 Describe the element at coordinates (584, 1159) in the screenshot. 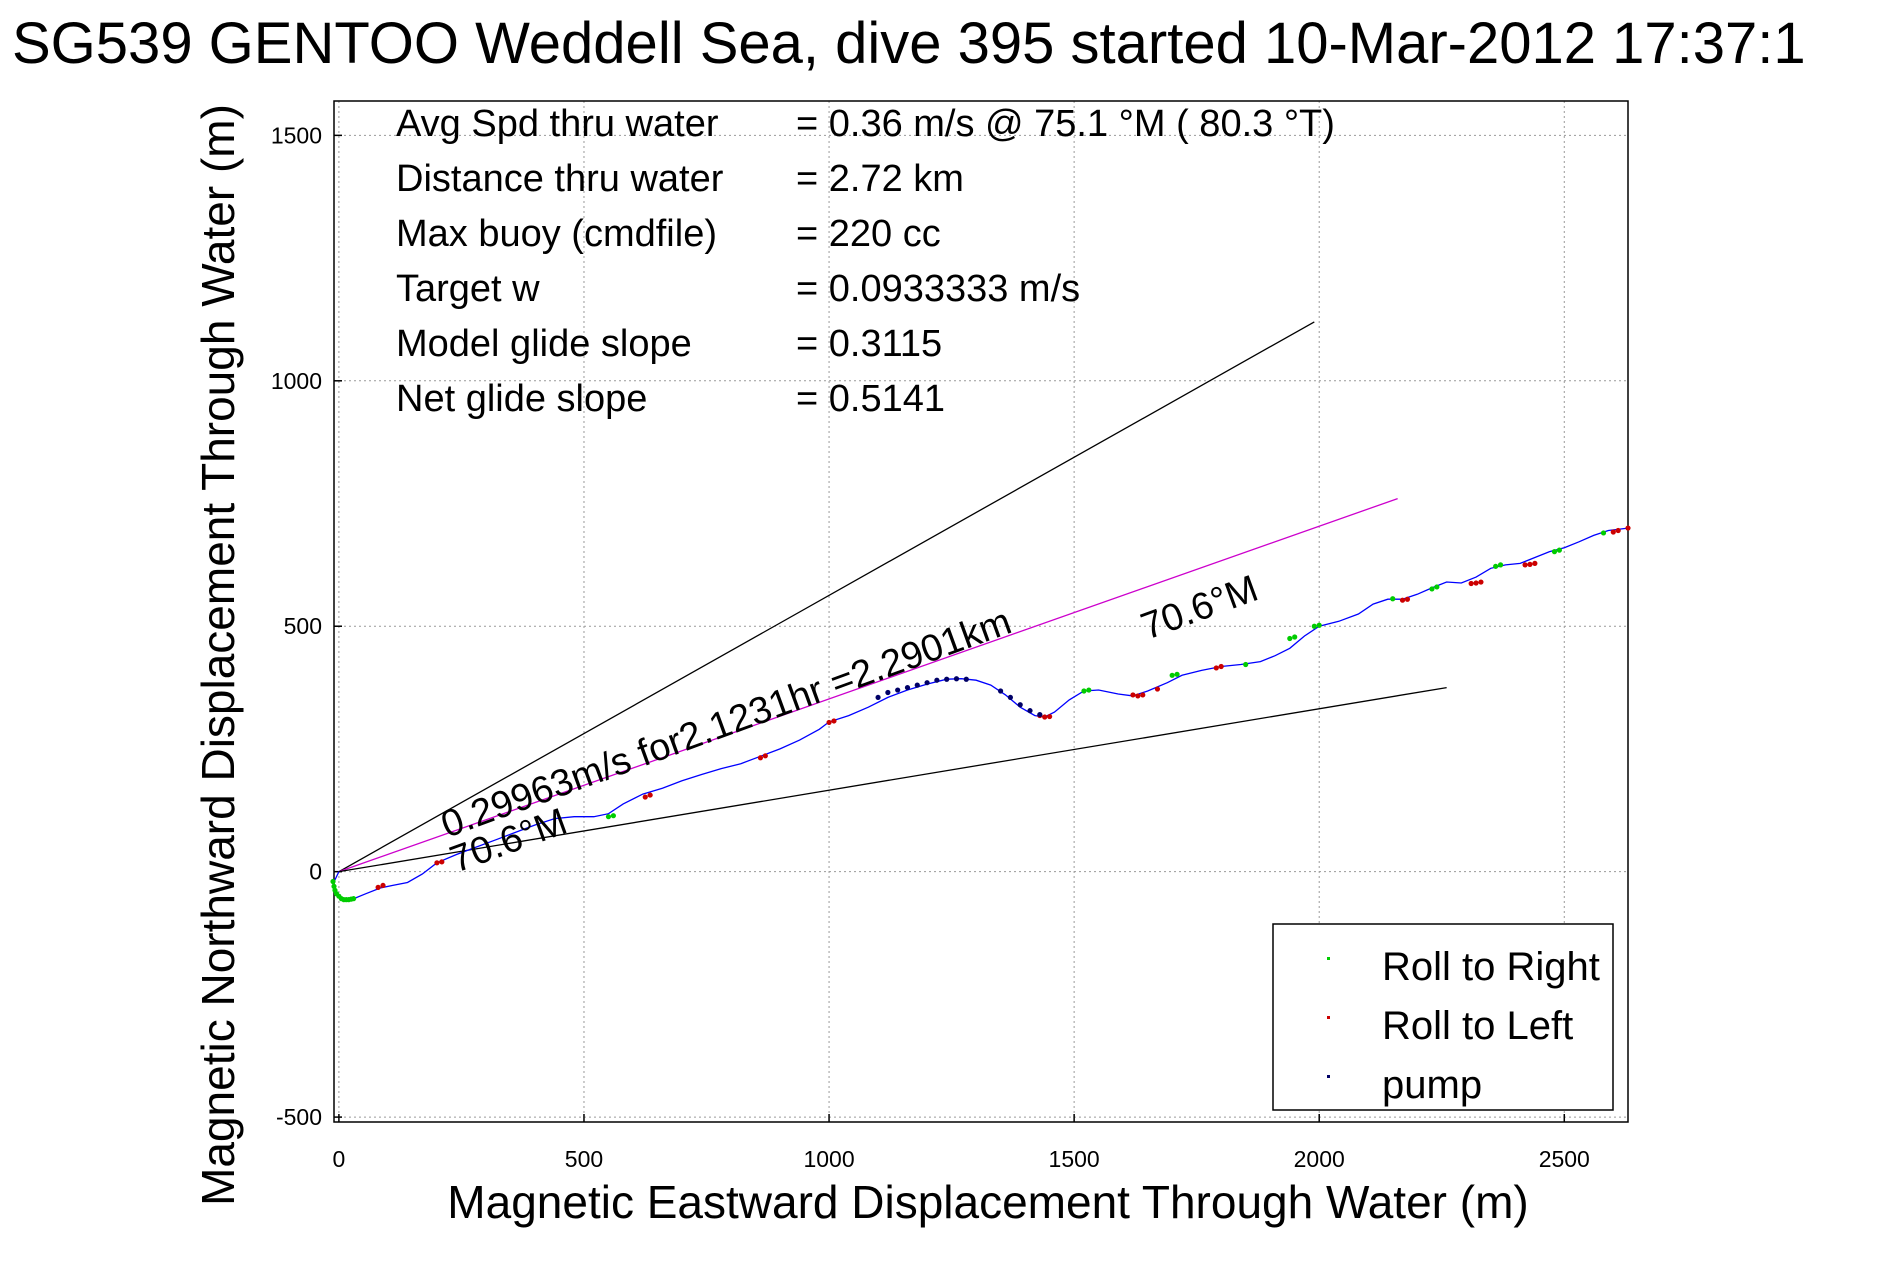

I see `x-tick-label: 500` at that location.